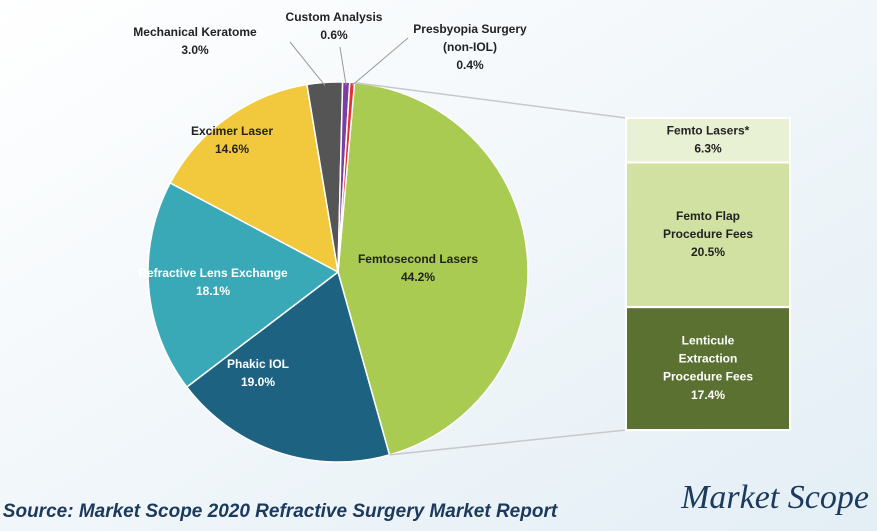 The width and height of the screenshot is (877, 531). Describe the element at coordinates (232, 149) in the screenshot. I see `value-label: 14.6%` at that location.